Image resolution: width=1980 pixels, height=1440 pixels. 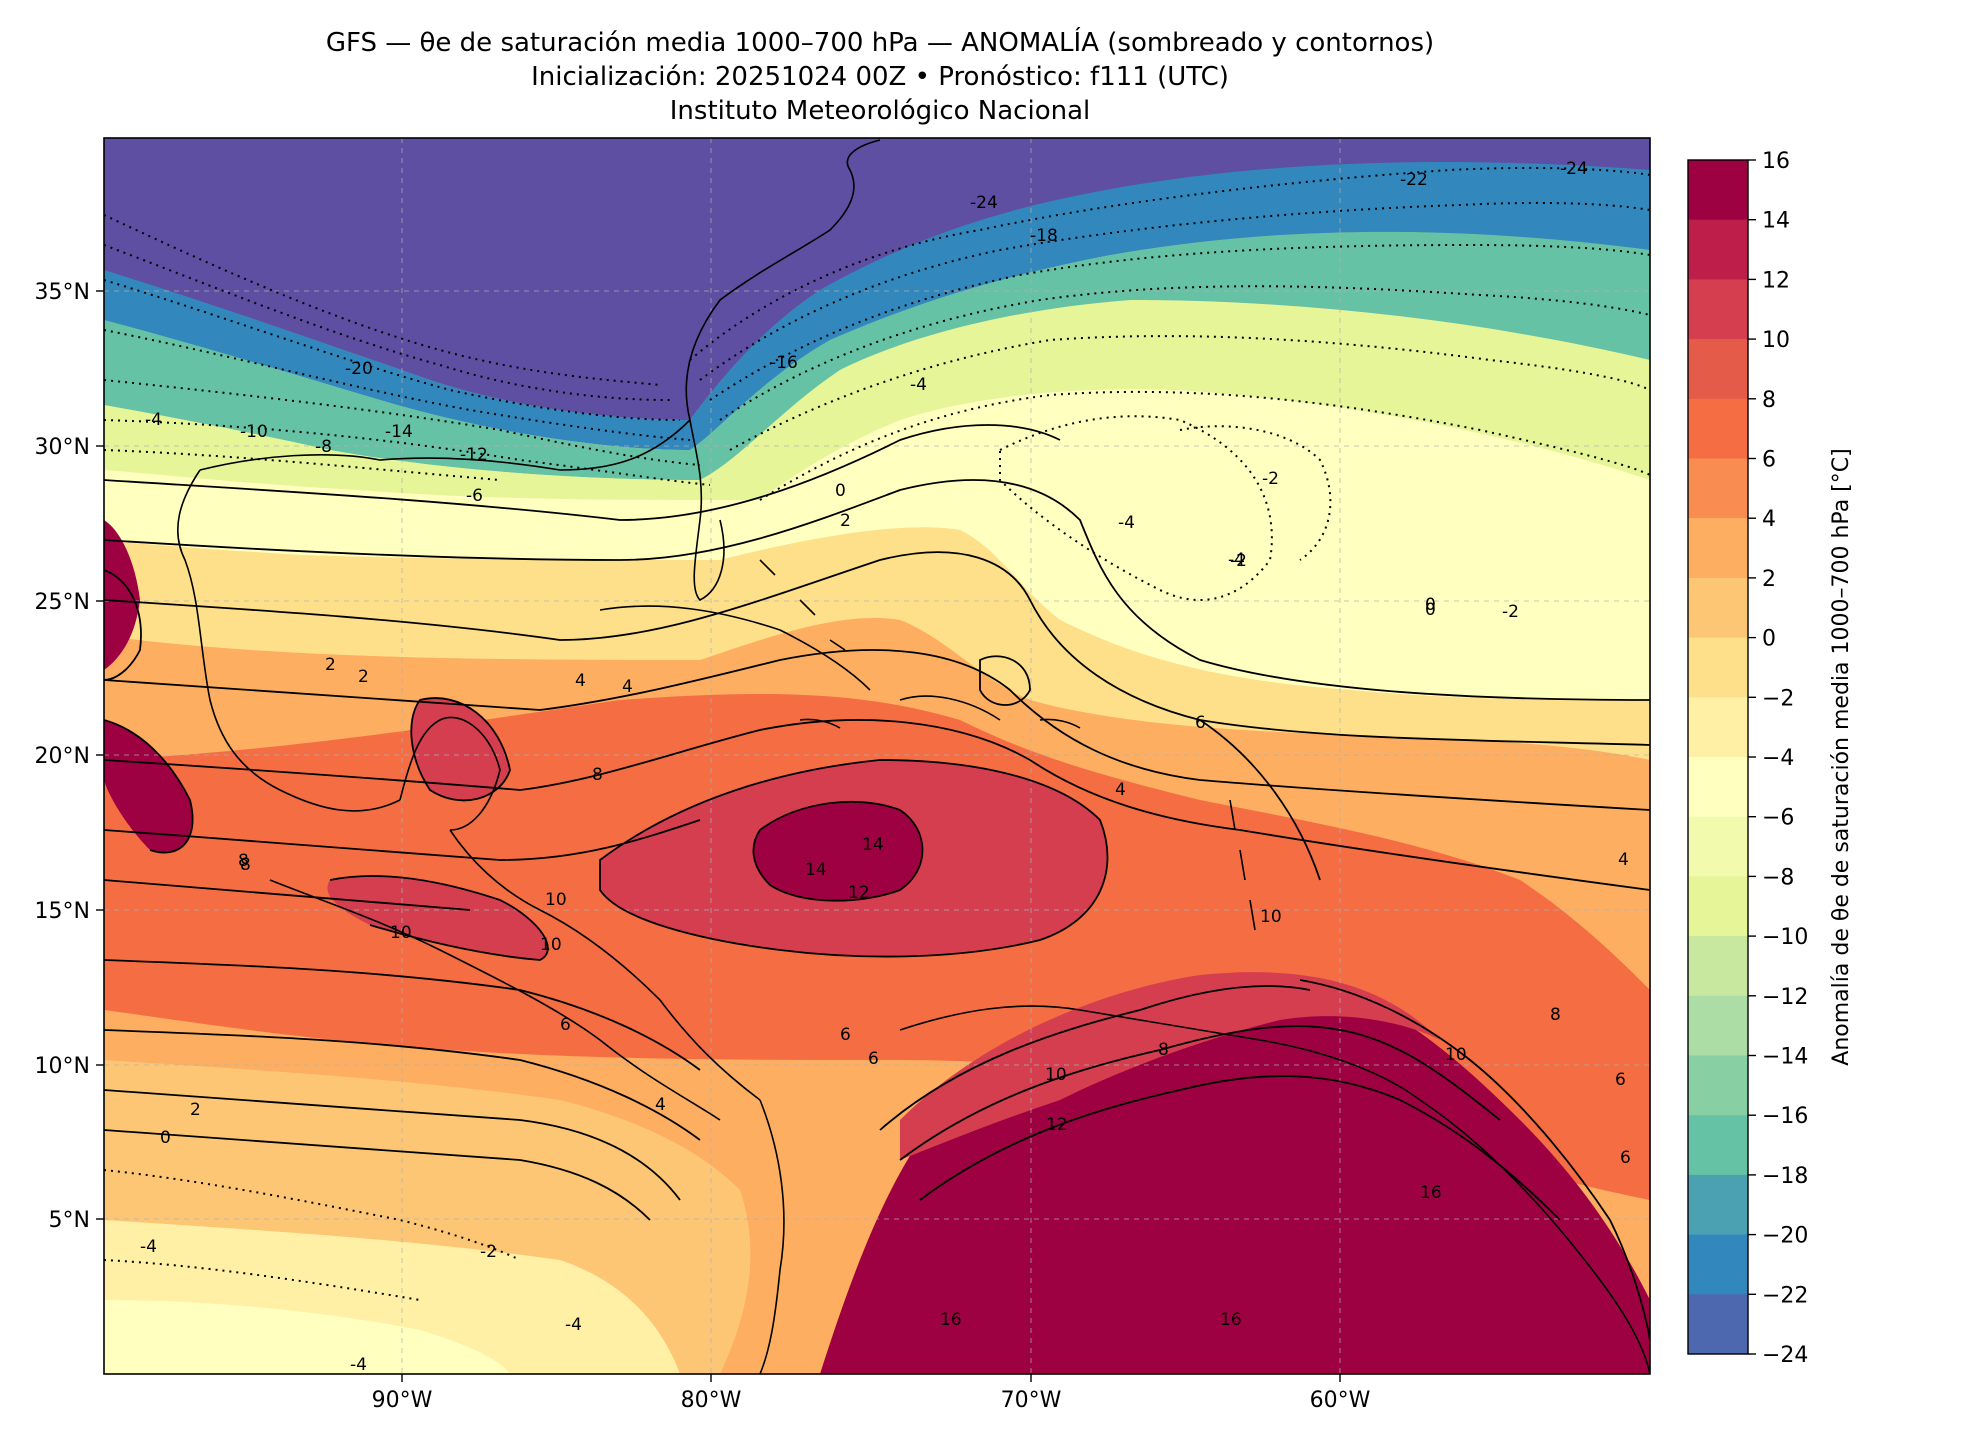 I want to click on colorbar-tick-label: 2, so click(x=1769, y=579).